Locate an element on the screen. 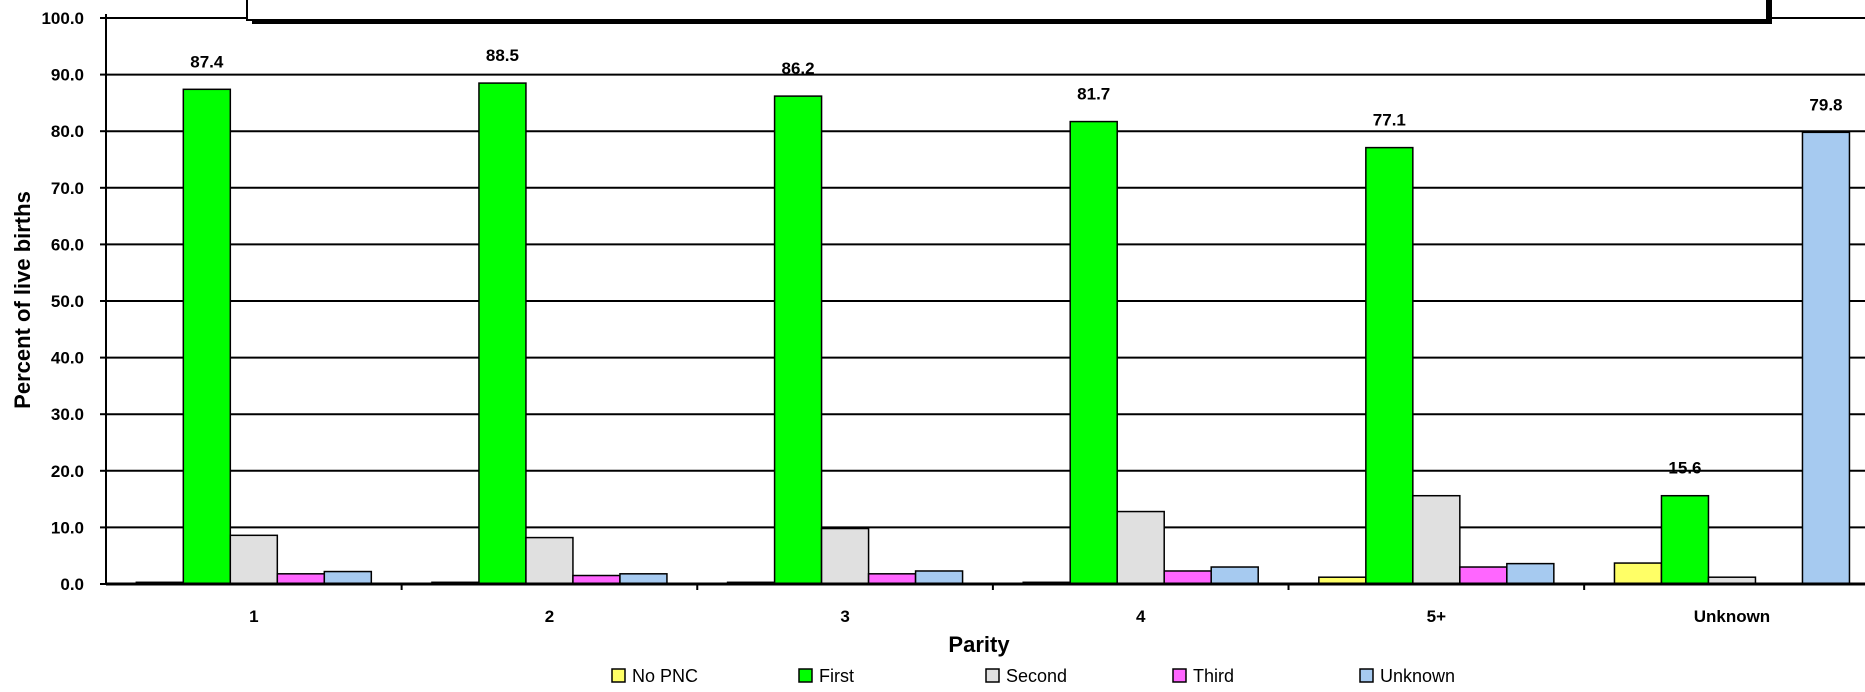  x-axis-title: Parity is located at coordinates (979, 644).